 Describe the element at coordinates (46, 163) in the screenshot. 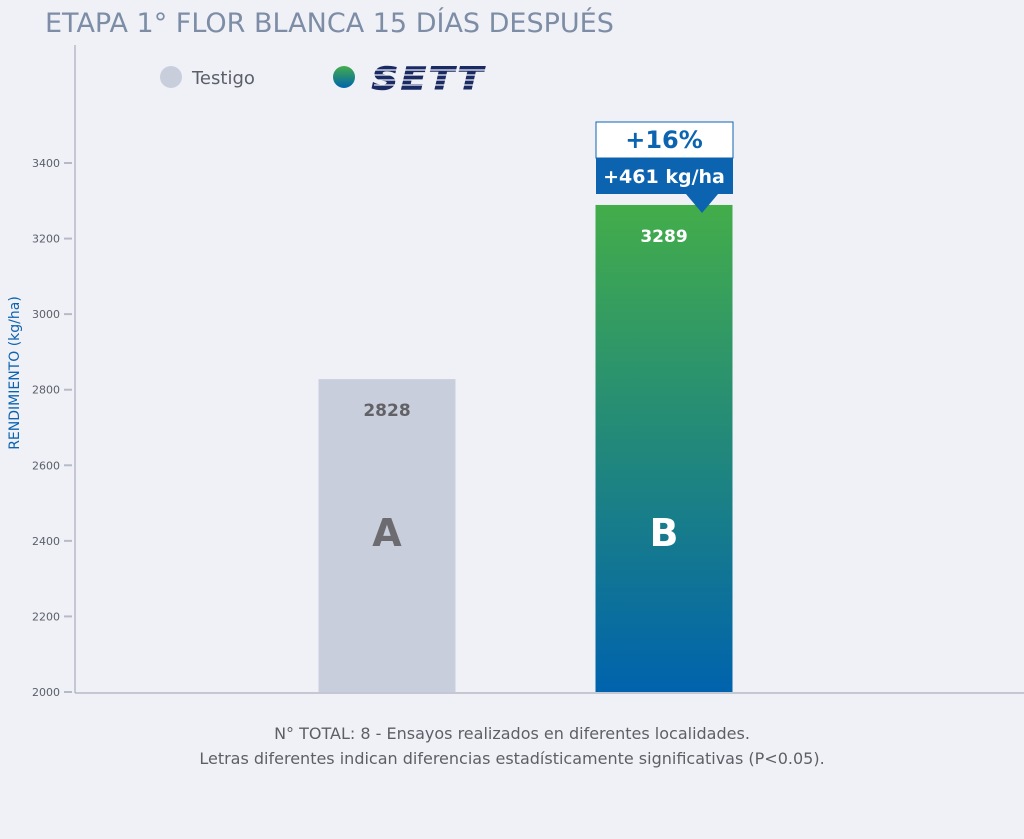

I see `y-tick-label: 3400` at that location.